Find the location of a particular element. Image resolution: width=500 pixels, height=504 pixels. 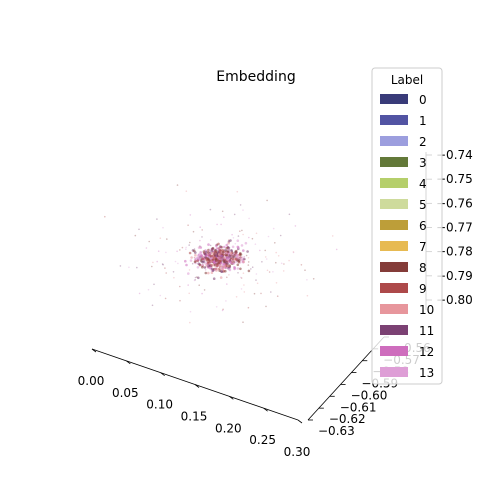

legend-label: 5 is located at coordinates (423, 205).